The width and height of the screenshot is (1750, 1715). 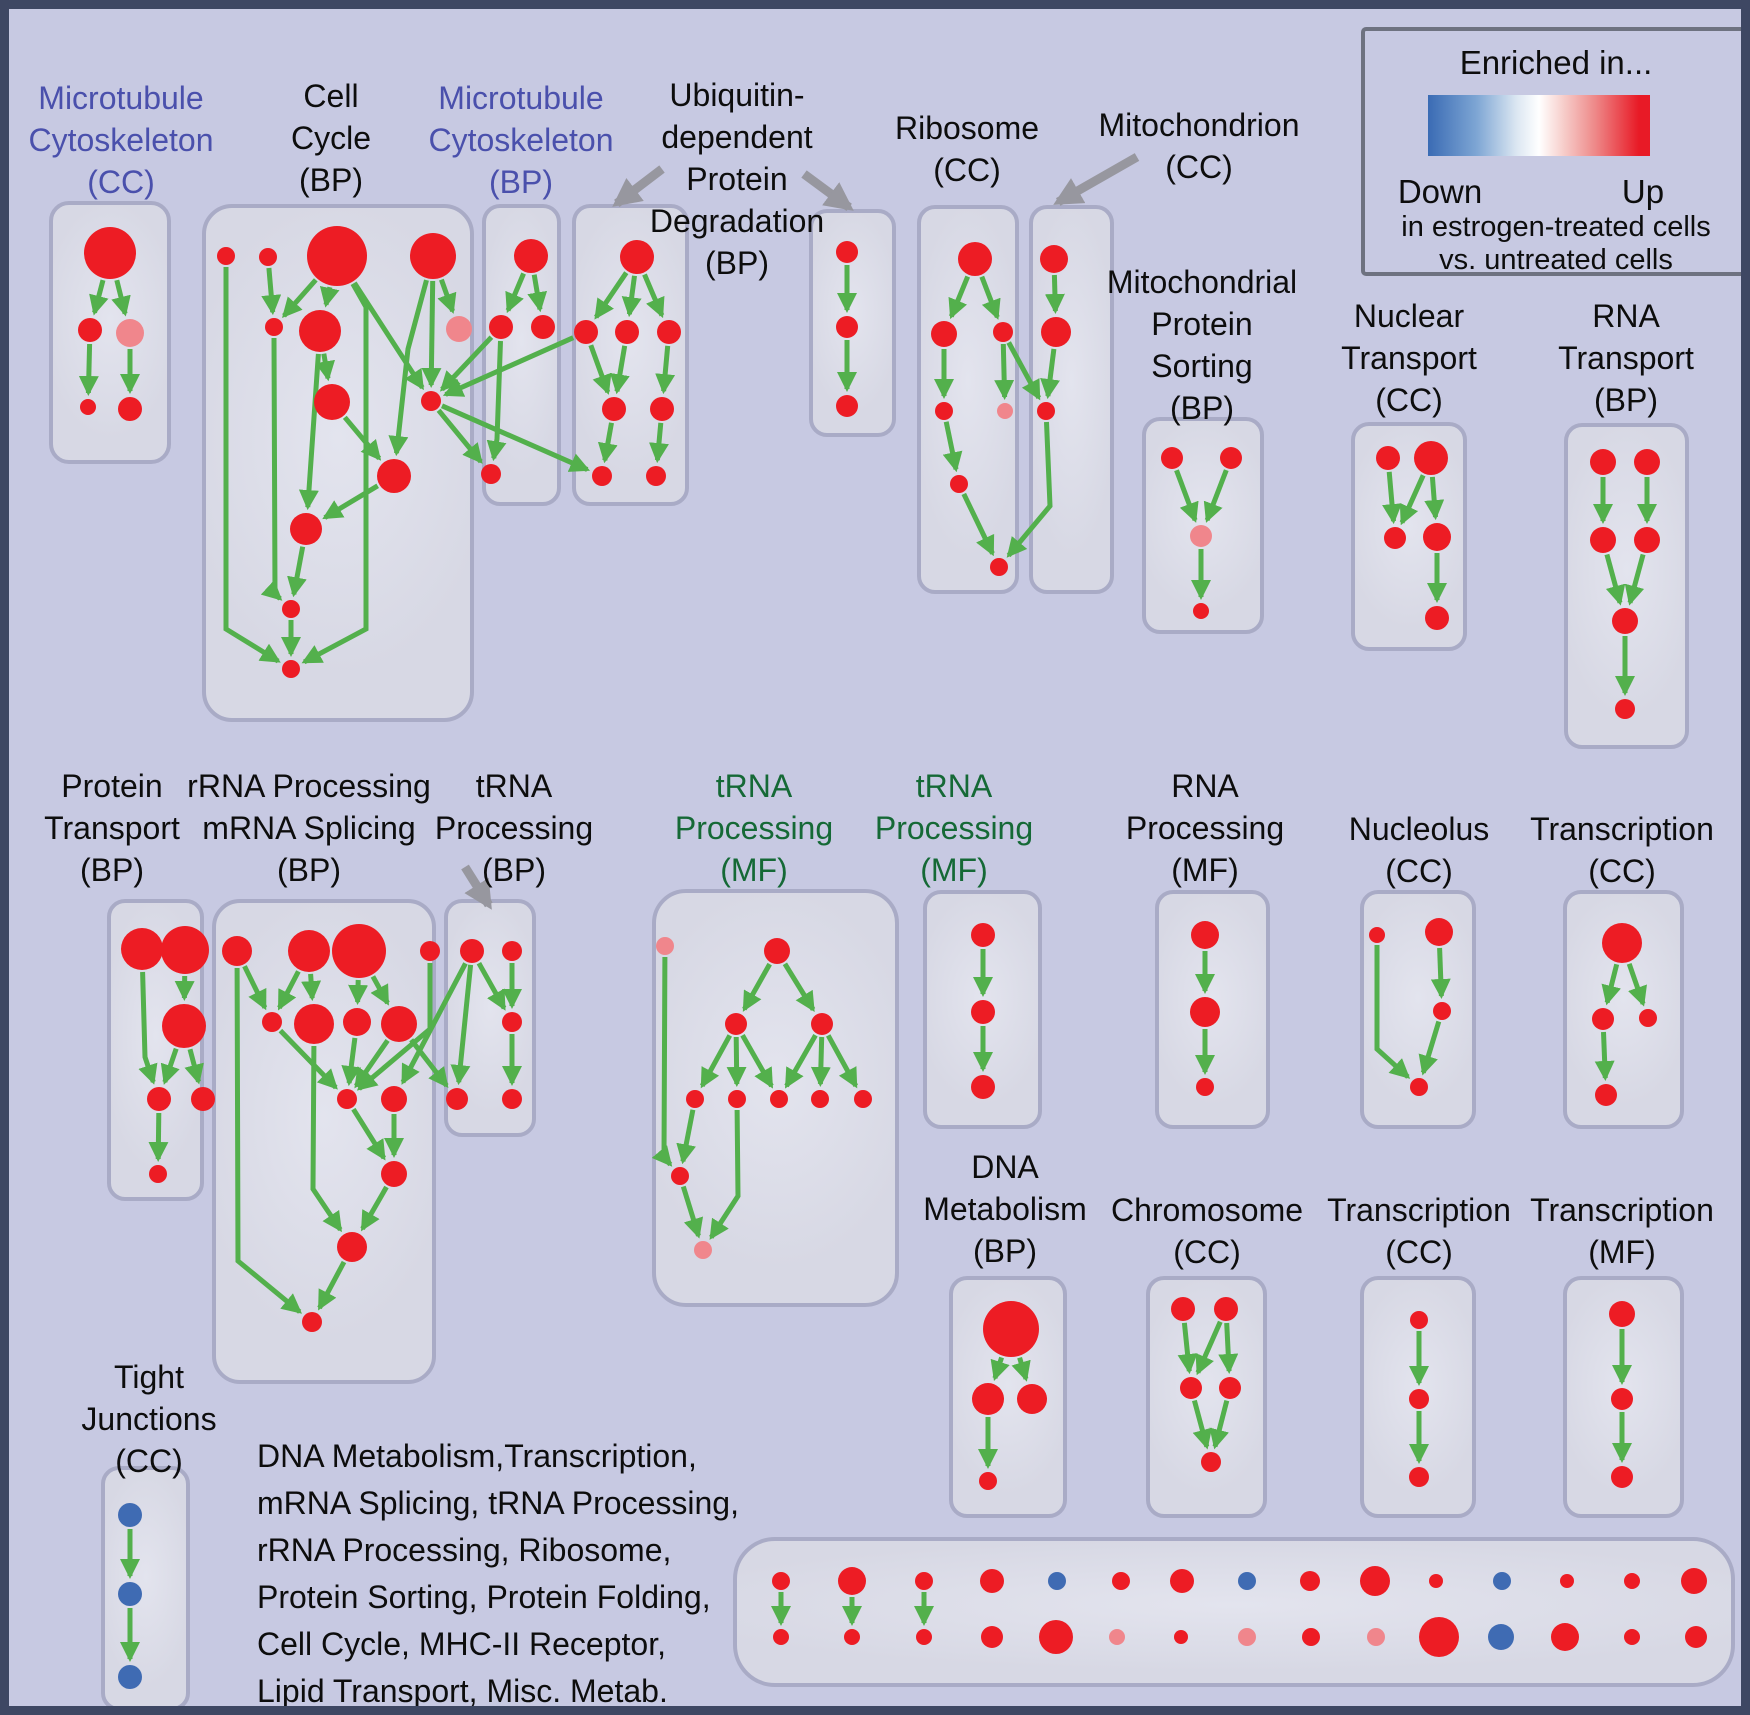 I want to click on summary-line: rRNA Processing, Ribosome,, so click(x=464, y=1550).